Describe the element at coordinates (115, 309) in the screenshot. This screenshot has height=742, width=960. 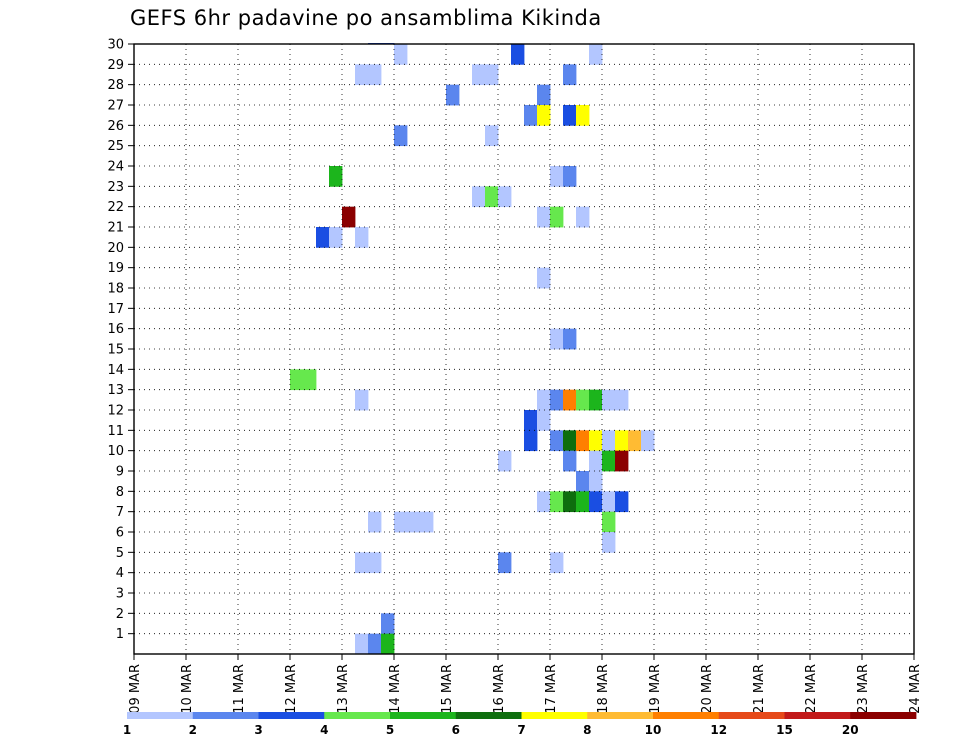
I see `y-tick-label: 17` at that location.